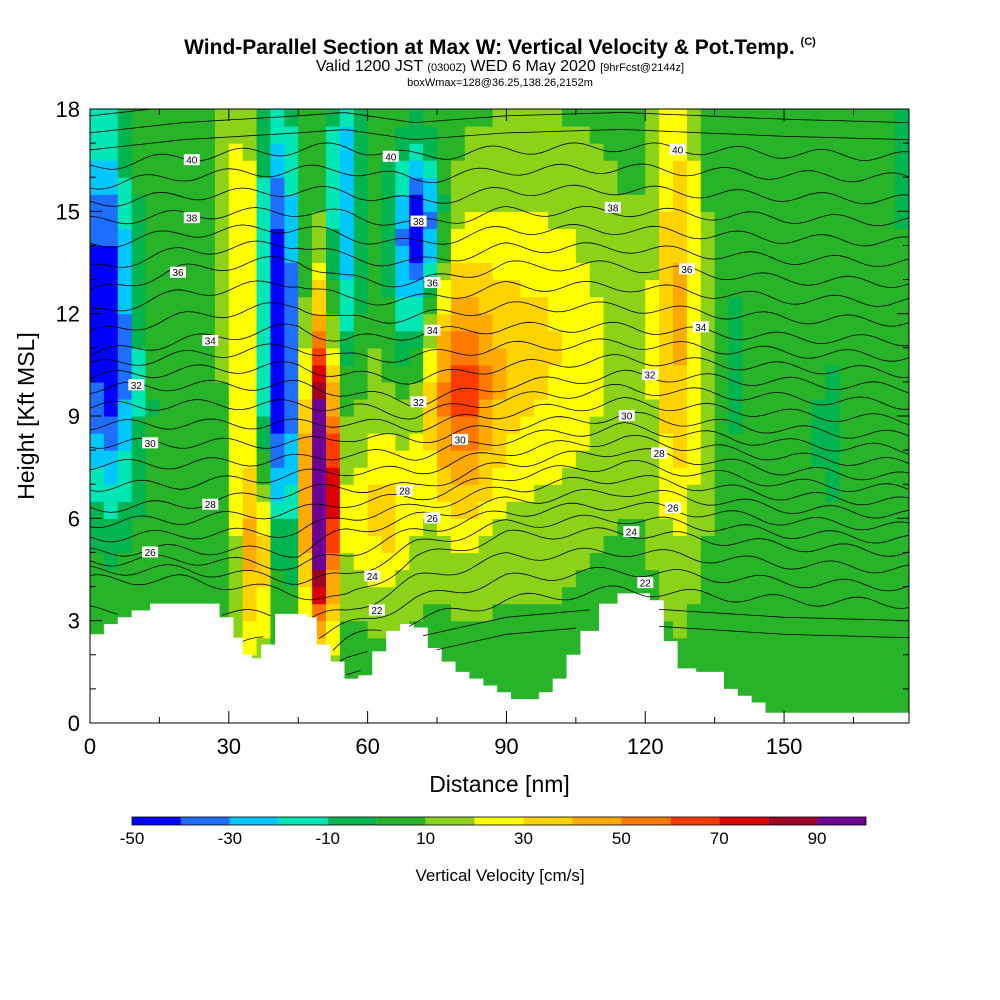 This screenshot has height=1000, width=1000. I want to click on colorbar-tick-label: -10, so click(327, 838).